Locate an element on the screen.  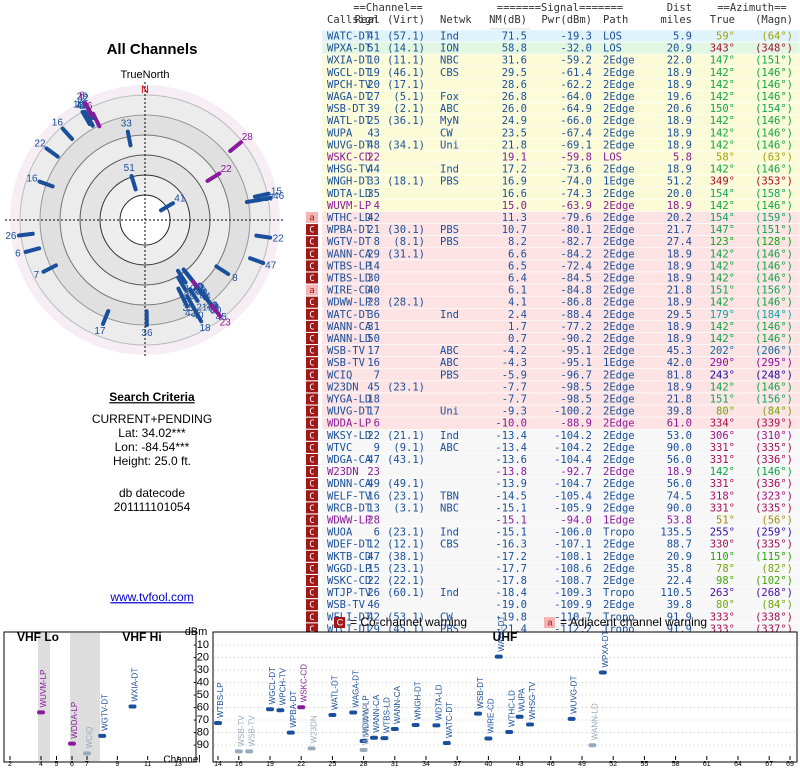
table-cell: WATC-DT is located at coordinates (349, 315).